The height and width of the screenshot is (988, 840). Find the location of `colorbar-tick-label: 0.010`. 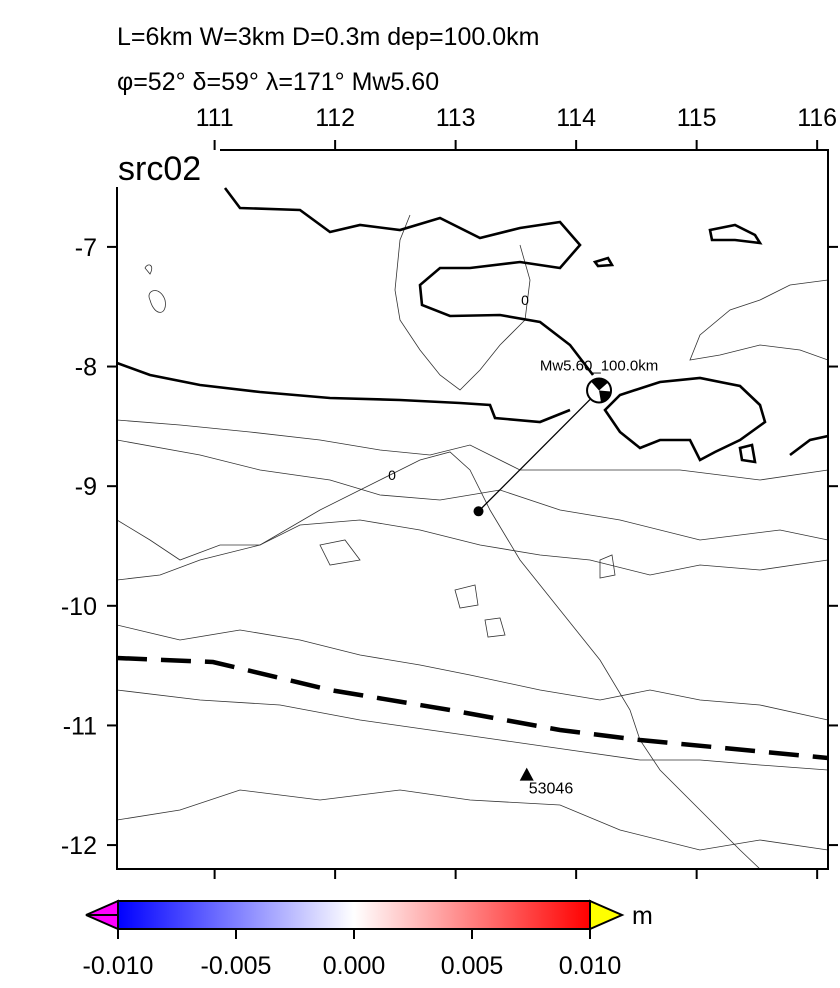

colorbar-tick-label: 0.010 is located at coordinates (590, 966).